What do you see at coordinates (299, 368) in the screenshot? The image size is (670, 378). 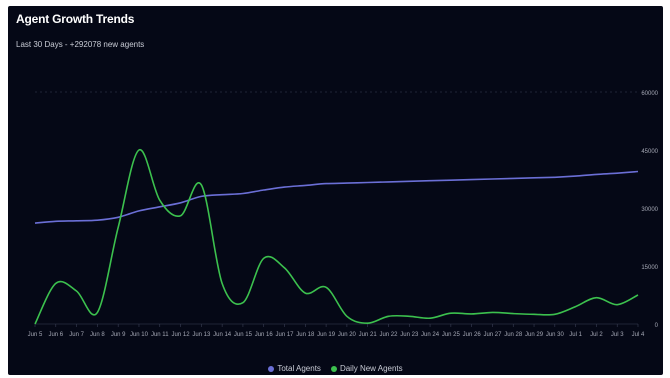 I see `legend-label-total-agents: Total Agents` at bounding box center [299, 368].